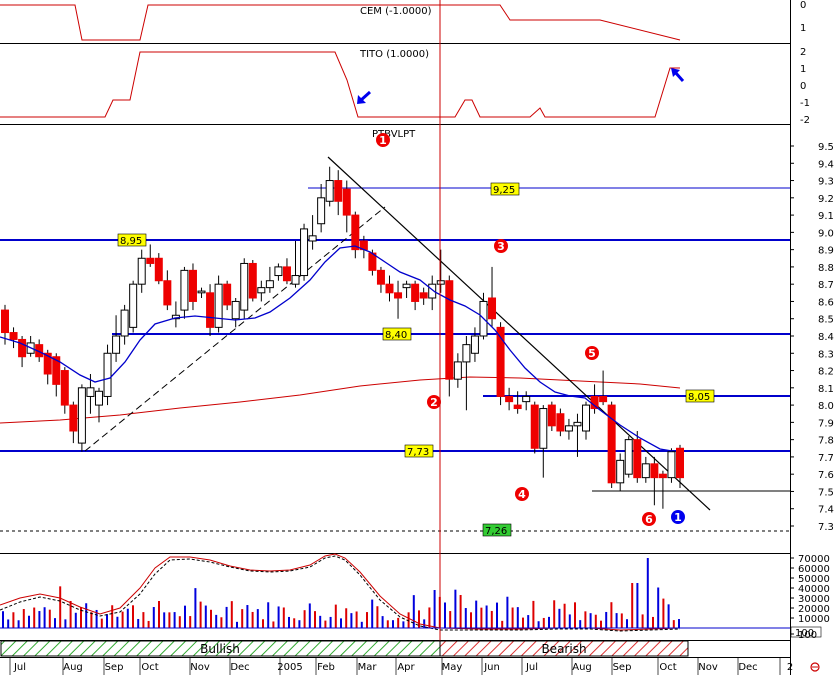 Image resolution: width=839 pixels, height=675 pixels. What do you see at coordinates (132, 240) in the screenshot?
I see `level-tag-8-95: 8,95` at bounding box center [132, 240].